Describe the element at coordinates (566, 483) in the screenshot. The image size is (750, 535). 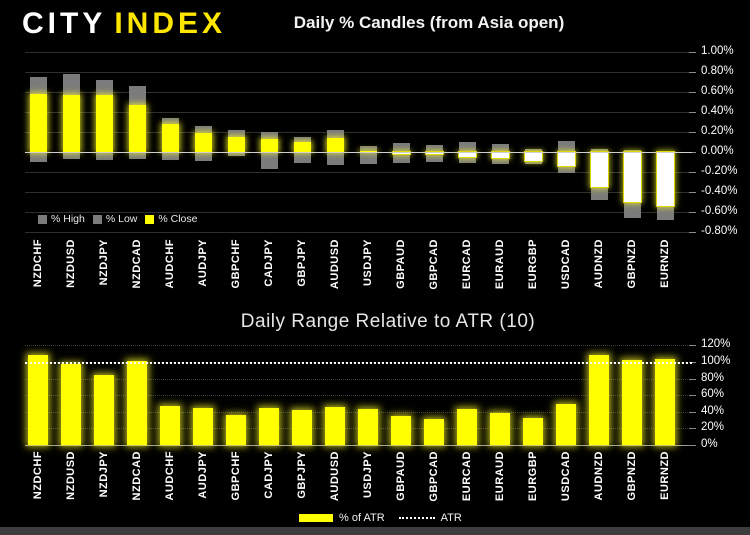
I see `x-axis-label-USDCAD: USDCAD` at that location.